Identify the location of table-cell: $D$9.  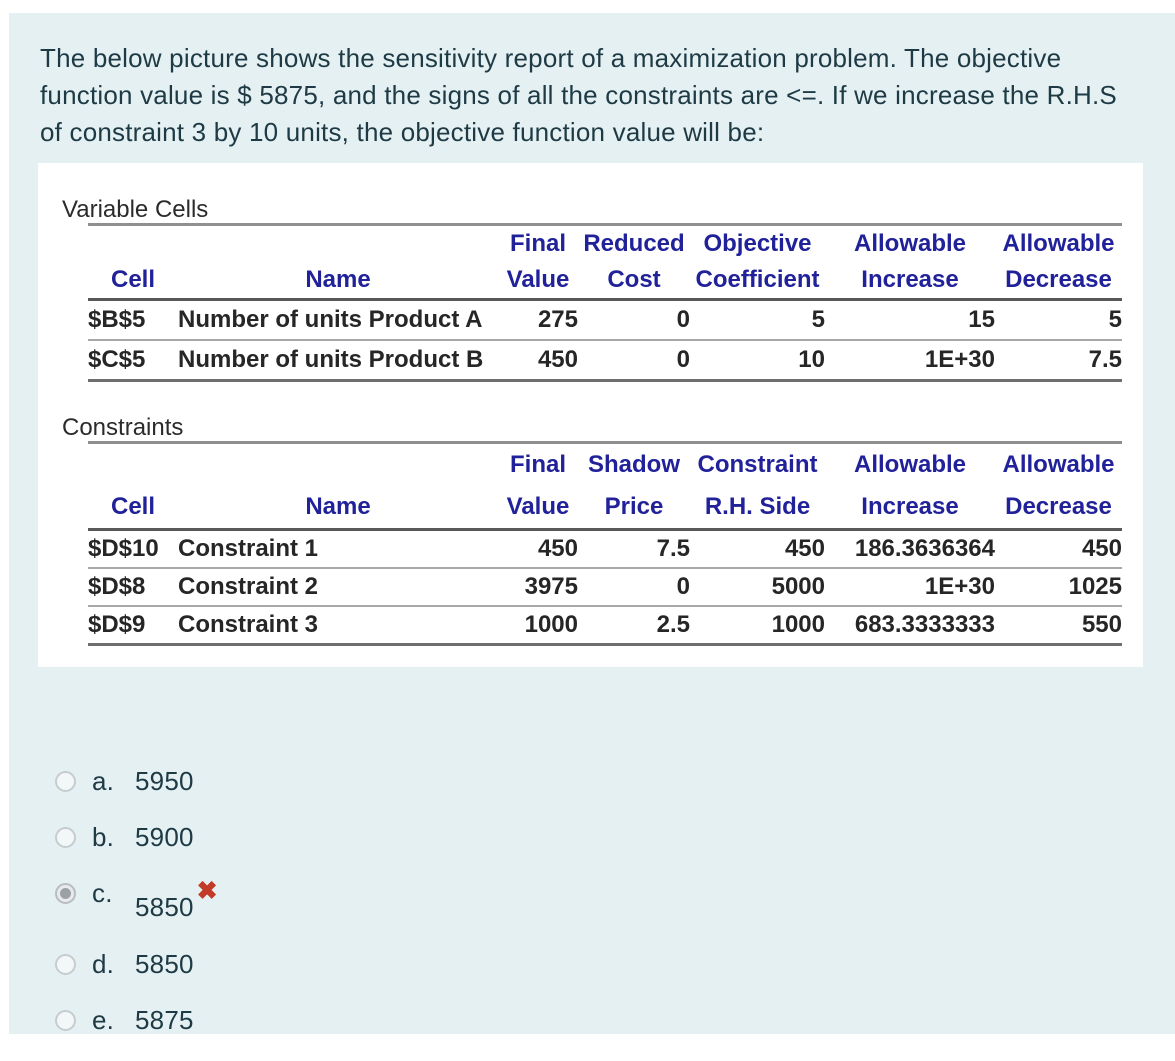
(117, 624).